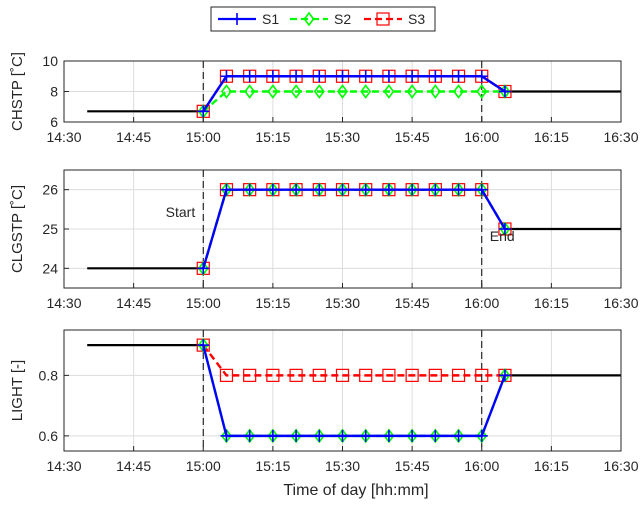 This screenshot has width=642, height=507. What do you see at coordinates (296, 375) in the screenshot?
I see `point-s3-15:20` at bounding box center [296, 375].